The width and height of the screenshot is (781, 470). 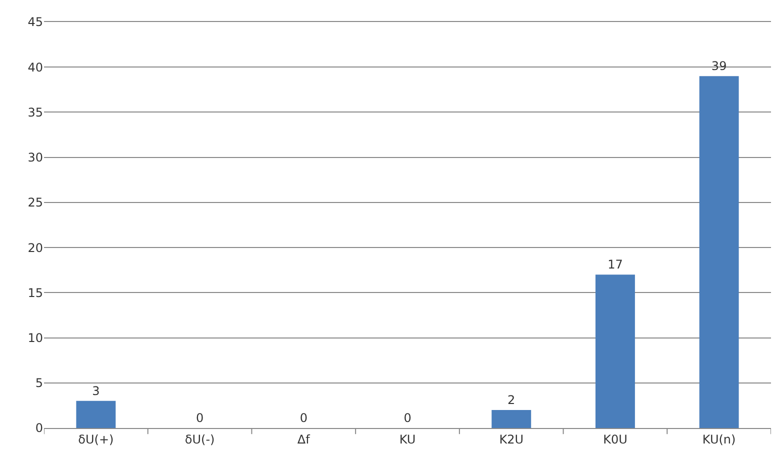 I want to click on y-tick-label: 40, so click(x=35, y=67).